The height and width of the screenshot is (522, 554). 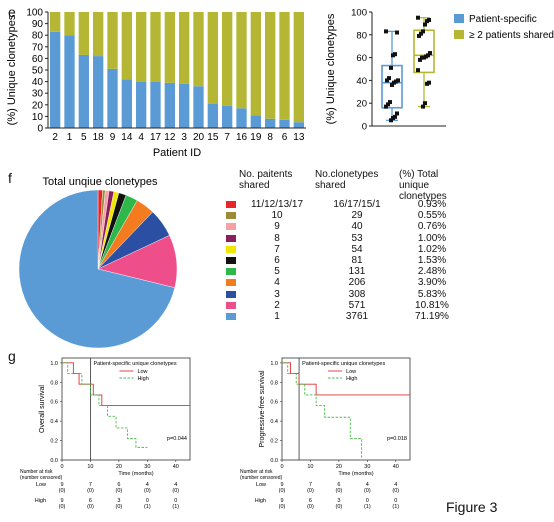 I want to click on table-row: 2 571 10.81%, so click(x=345, y=305).